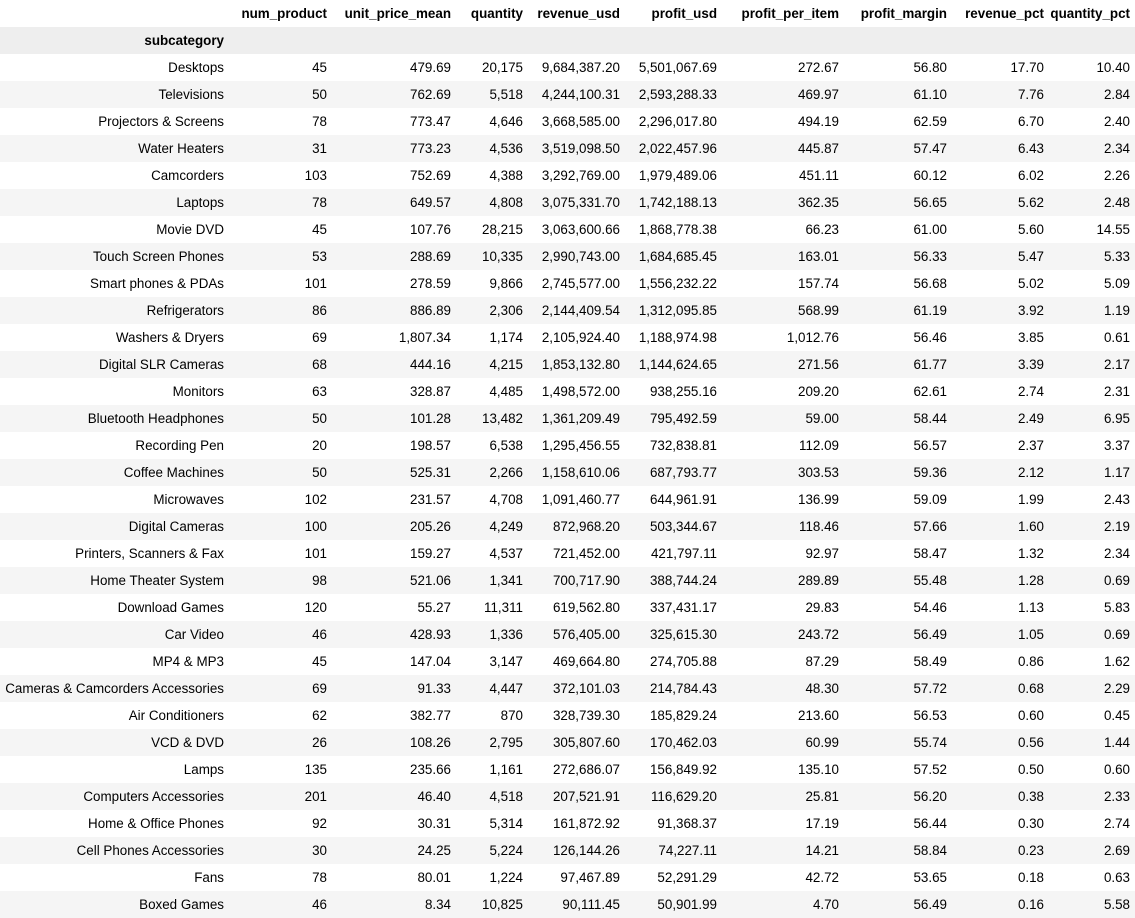 This screenshot has height=918, width=1135. What do you see at coordinates (818, 580) in the screenshot?
I see `cell-profit-per-item: 289.89` at bounding box center [818, 580].